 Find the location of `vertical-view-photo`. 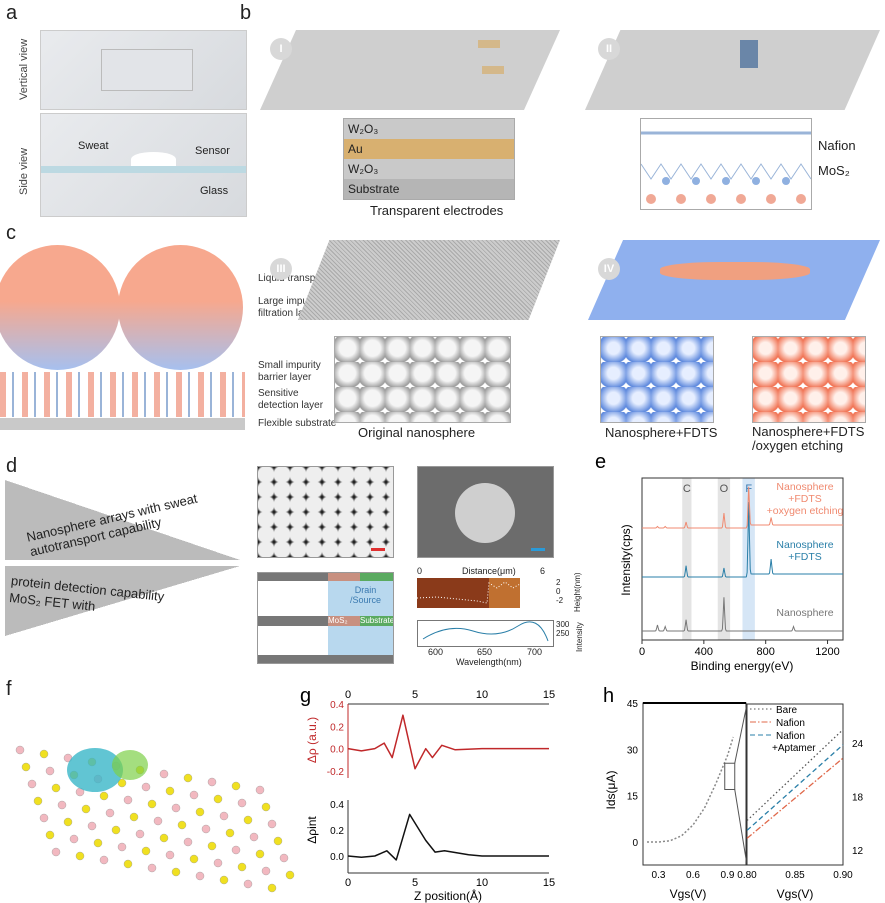

vertical-view-photo is located at coordinates (143, 70).